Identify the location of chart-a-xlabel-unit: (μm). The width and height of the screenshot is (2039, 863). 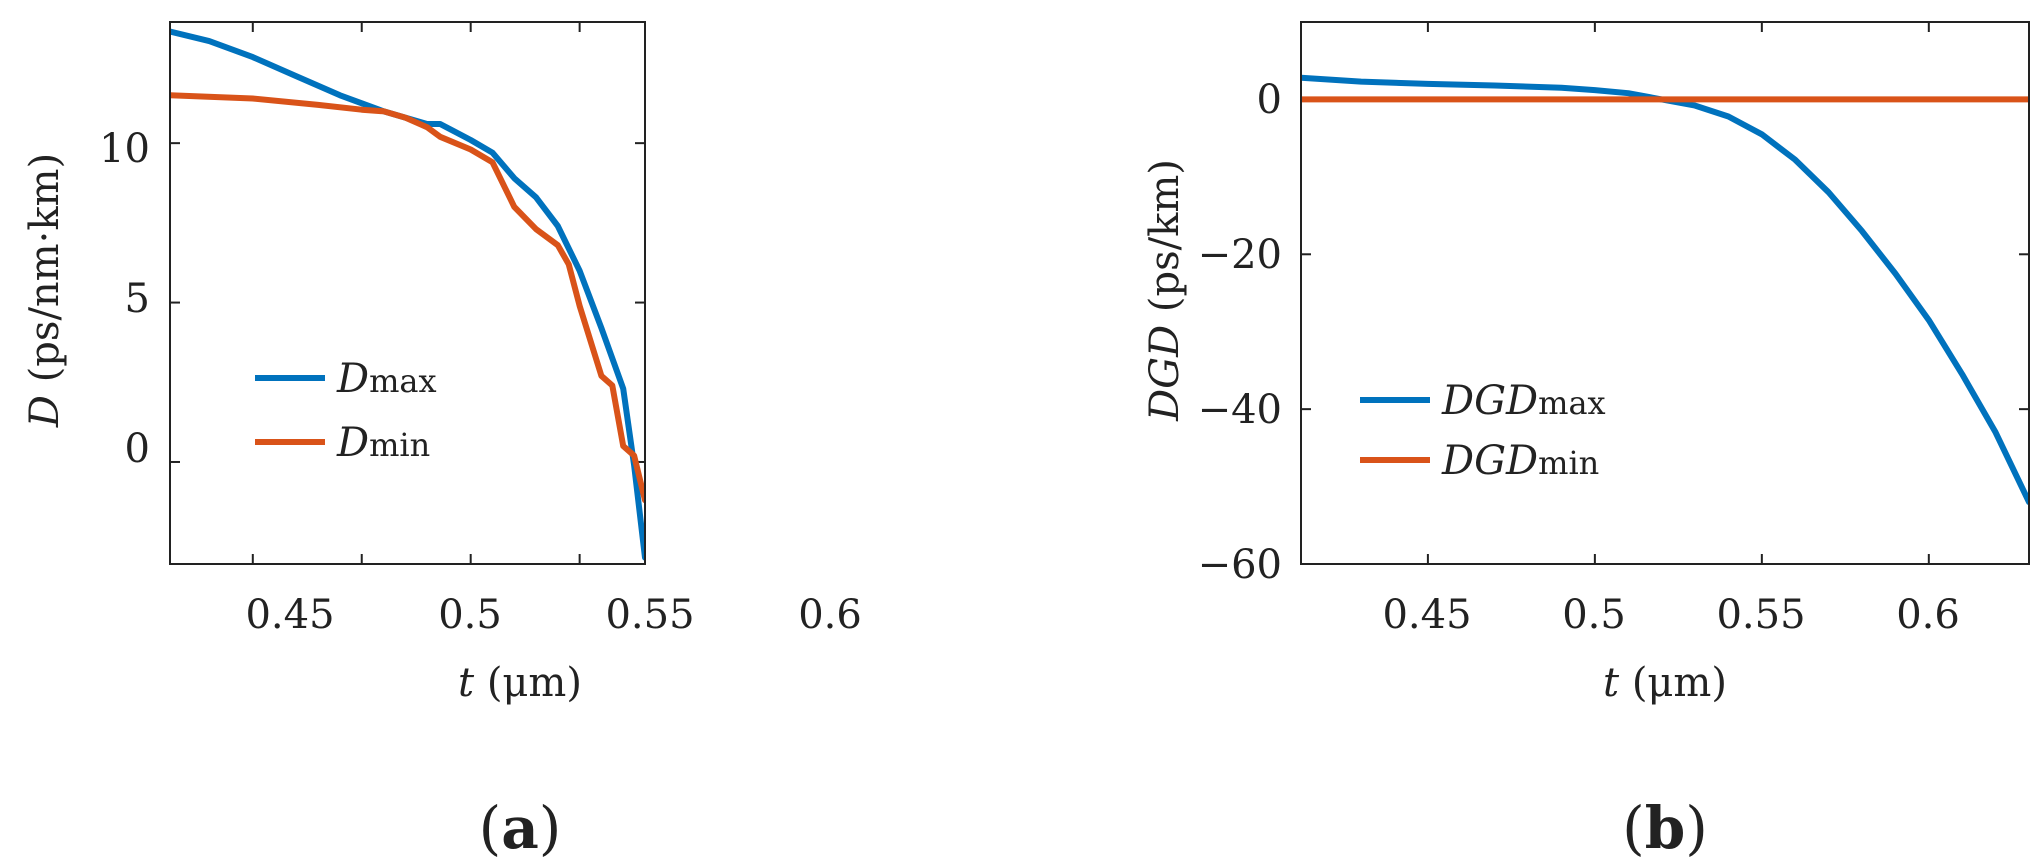
(534, 683).